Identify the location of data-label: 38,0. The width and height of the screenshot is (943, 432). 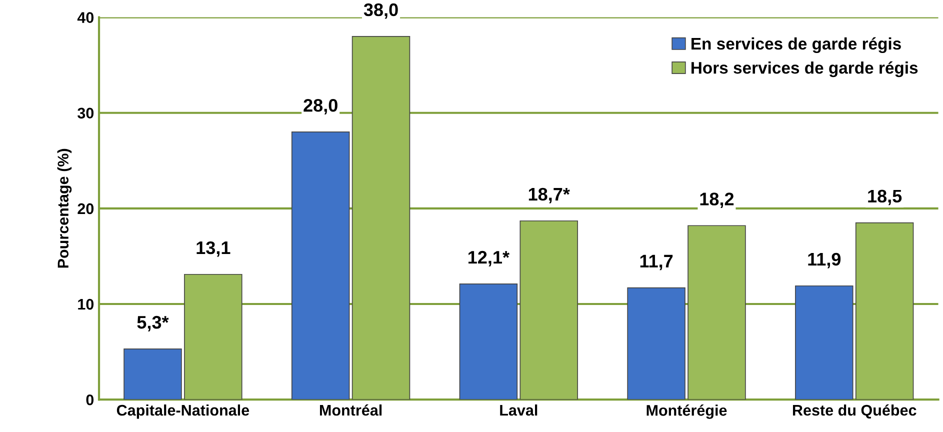
(381, 11).